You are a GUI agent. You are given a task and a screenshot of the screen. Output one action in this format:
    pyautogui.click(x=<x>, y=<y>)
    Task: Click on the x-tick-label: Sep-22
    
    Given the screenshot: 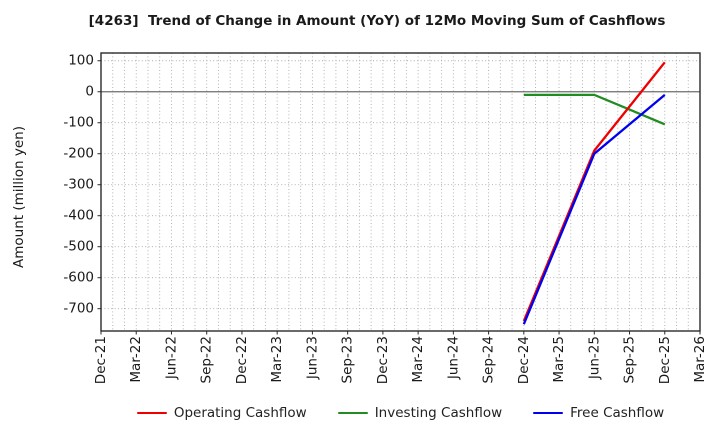 What is the action you would take?
    pyautogui.click(x=207, y=360)
    